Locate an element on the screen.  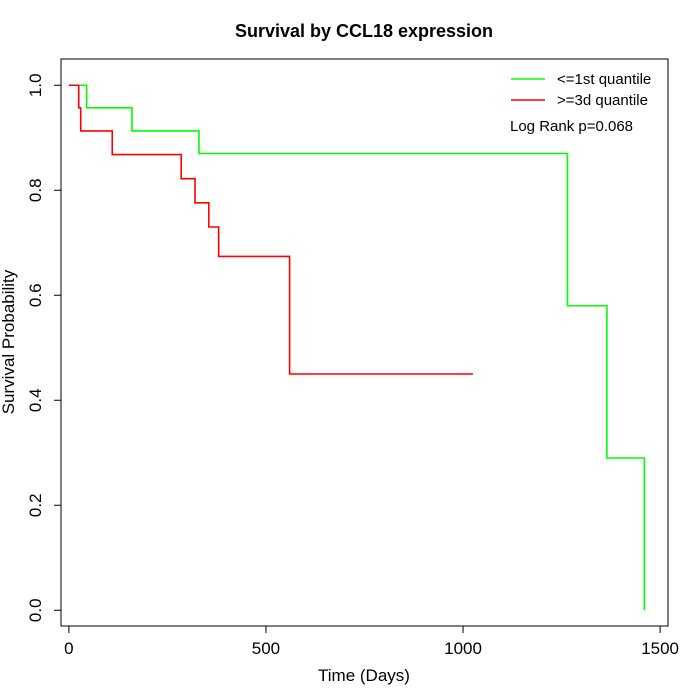
y-tick-label: 0.6 is located at coordinates (35, 295).